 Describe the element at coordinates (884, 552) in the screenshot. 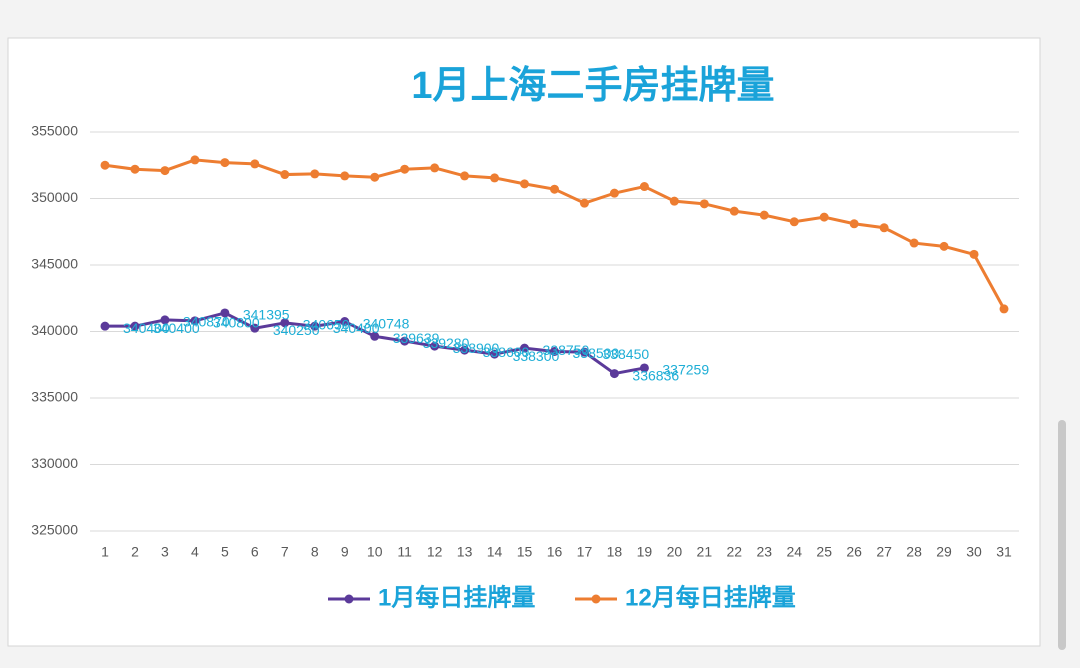

I see `x-tick-label: 27` at that location.